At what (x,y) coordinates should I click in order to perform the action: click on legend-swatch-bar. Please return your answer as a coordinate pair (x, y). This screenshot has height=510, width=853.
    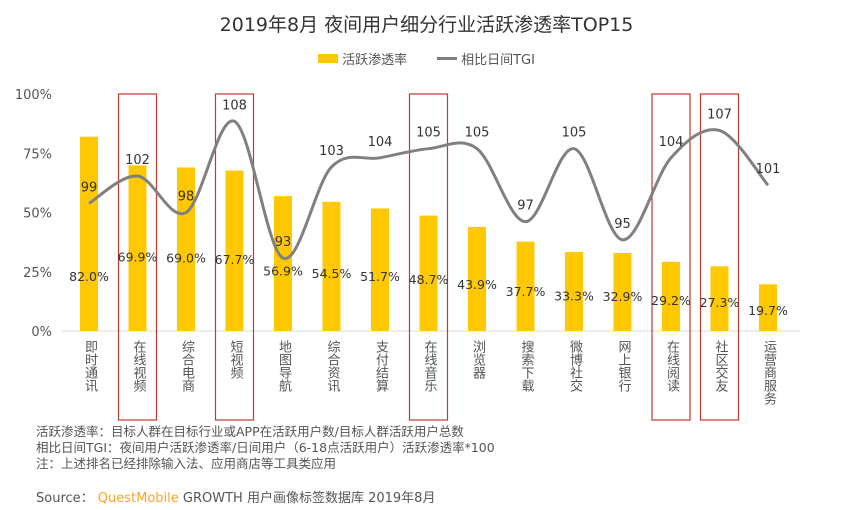
    Looking at the image, I should click on (328, 58).